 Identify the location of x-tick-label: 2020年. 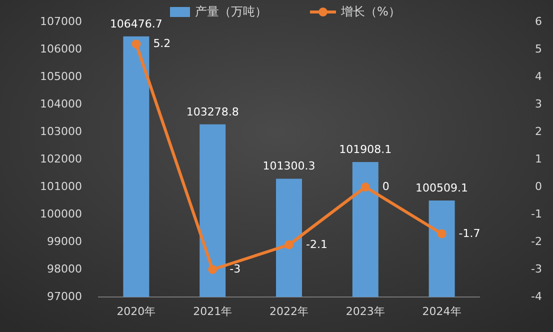
(136, 311).